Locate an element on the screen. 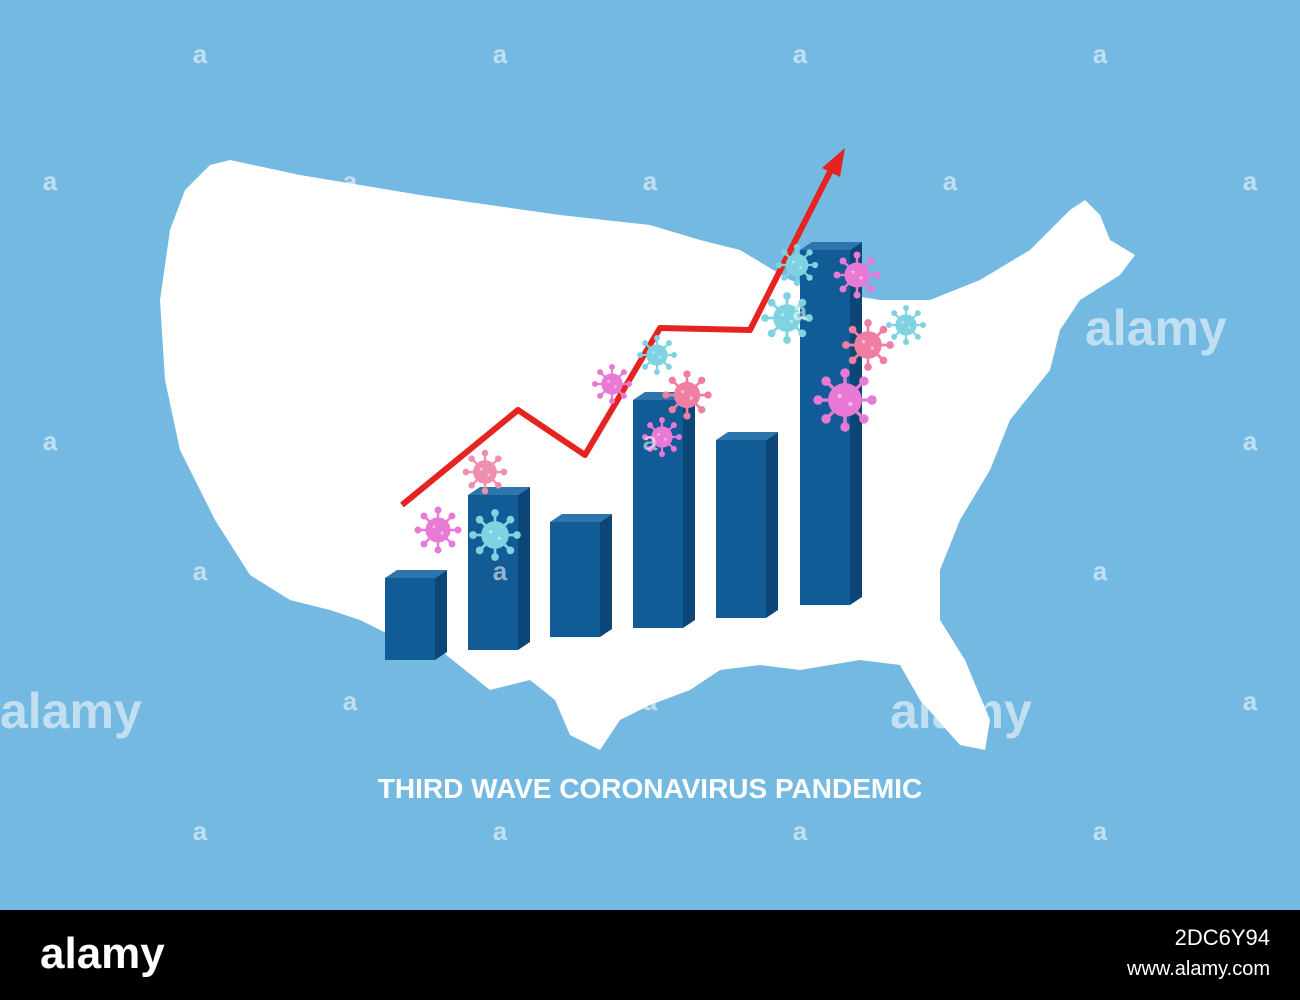 This screenshot has width=1300, height=1000. title: THIRD WAVE CORONAVIRUS PANDEMIC is located at coordinates (650, 788).